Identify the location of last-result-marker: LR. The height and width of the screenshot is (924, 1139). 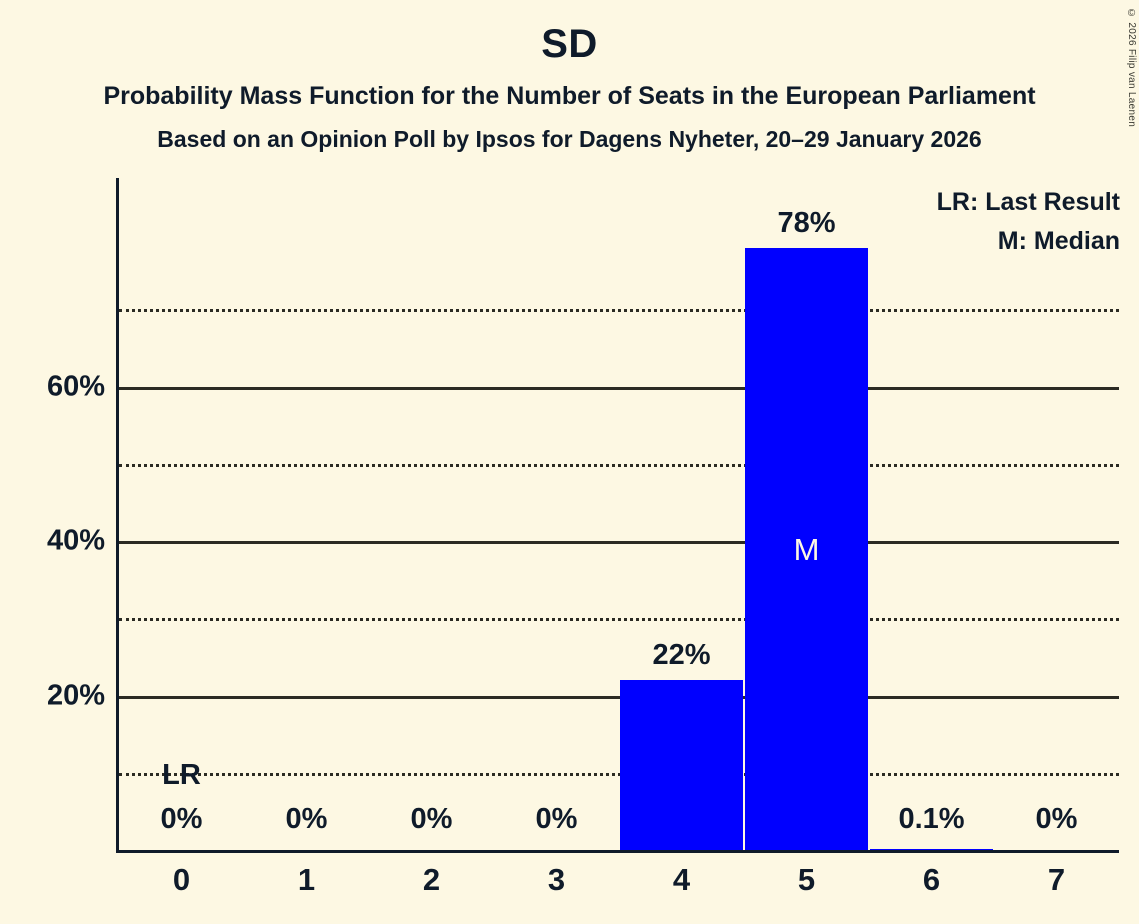
(181, 774).